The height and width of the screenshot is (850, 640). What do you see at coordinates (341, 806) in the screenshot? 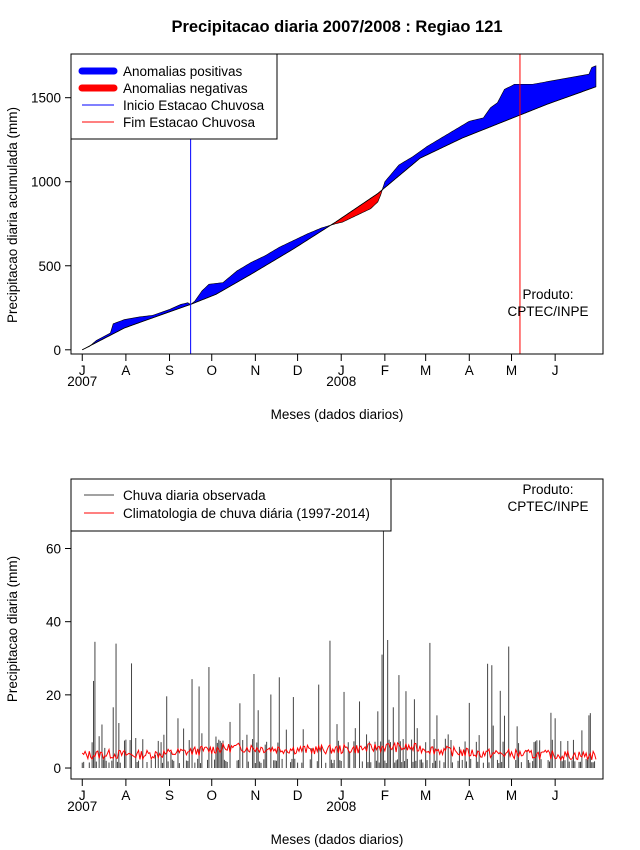
I see `year-label-bottom: 2008` at bounding box center [341, 806].